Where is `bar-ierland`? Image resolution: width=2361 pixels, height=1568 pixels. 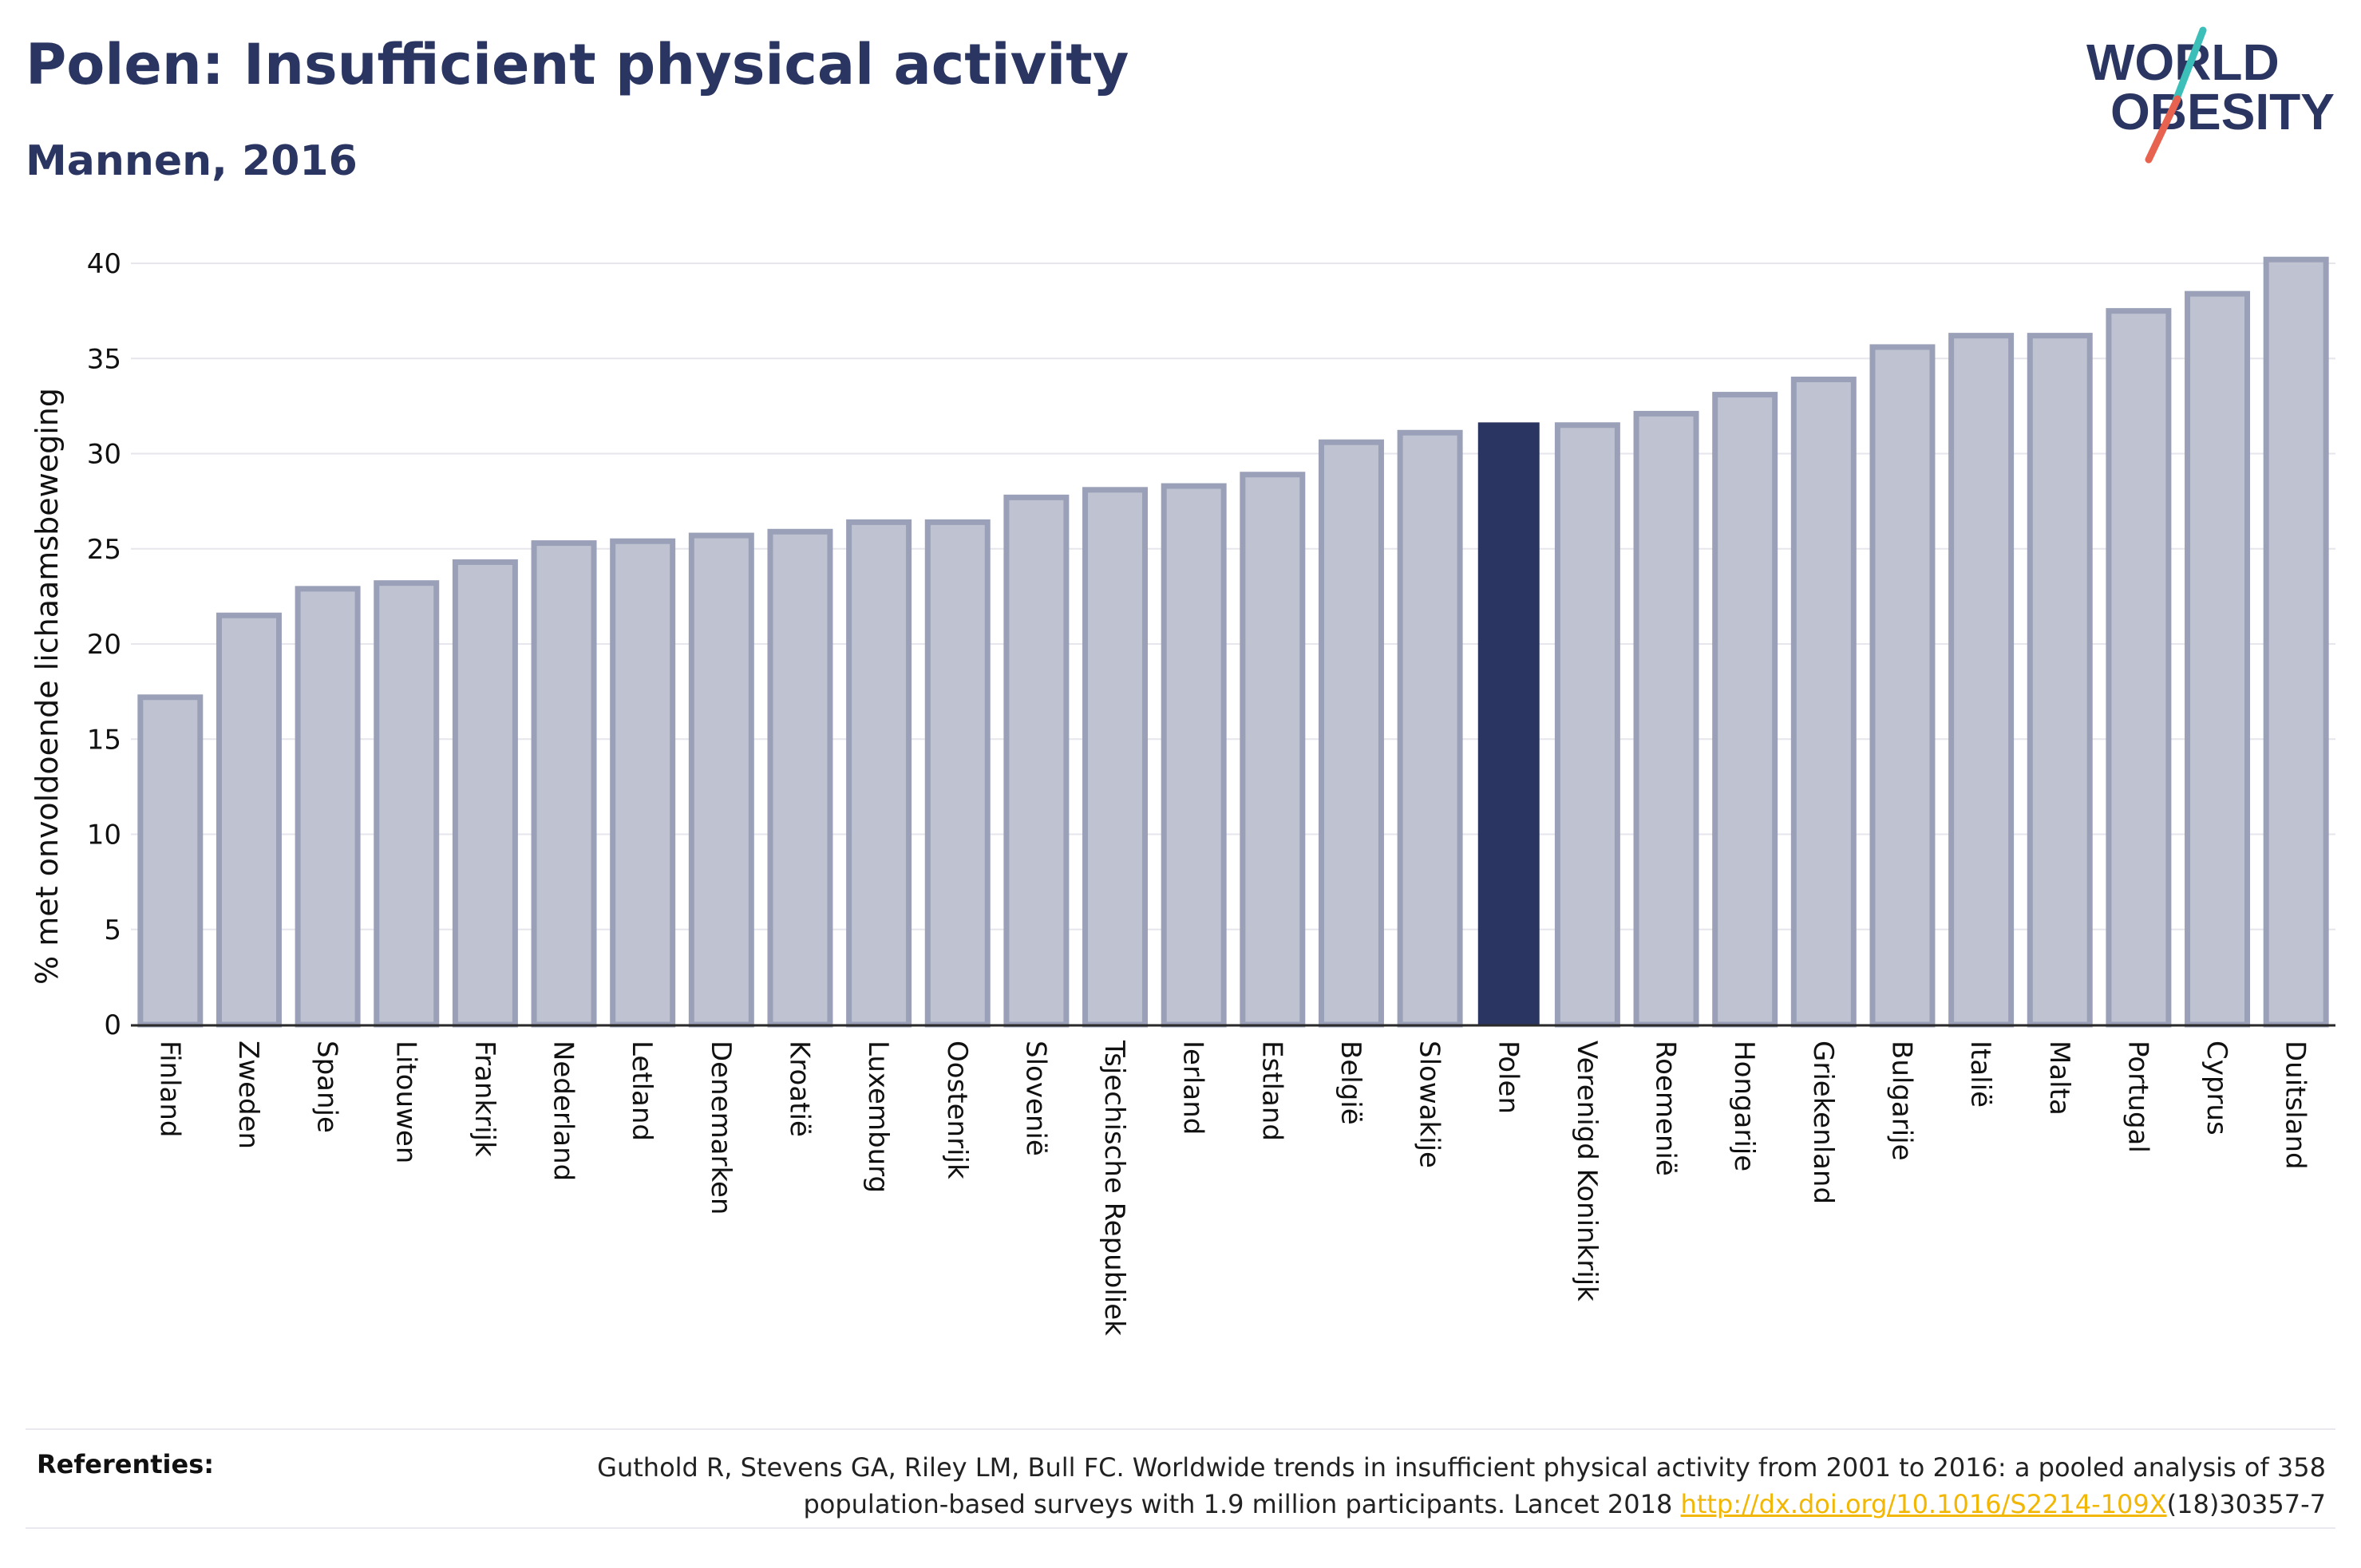 bar-ierland is located at coordinates (1194, 755).